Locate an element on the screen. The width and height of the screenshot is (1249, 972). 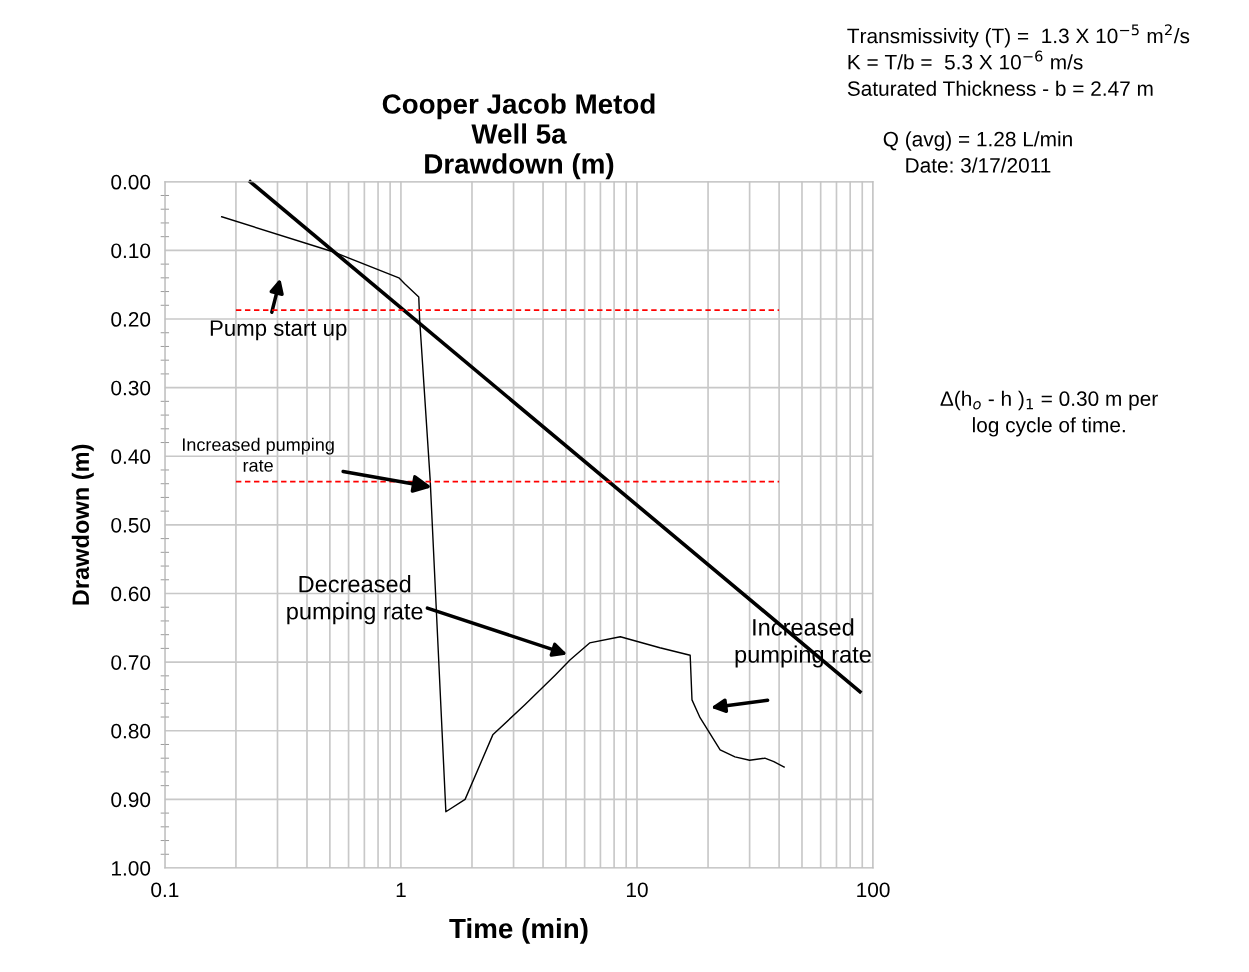
x-tick-label: 0.1 is located at coordinates (165, 890).